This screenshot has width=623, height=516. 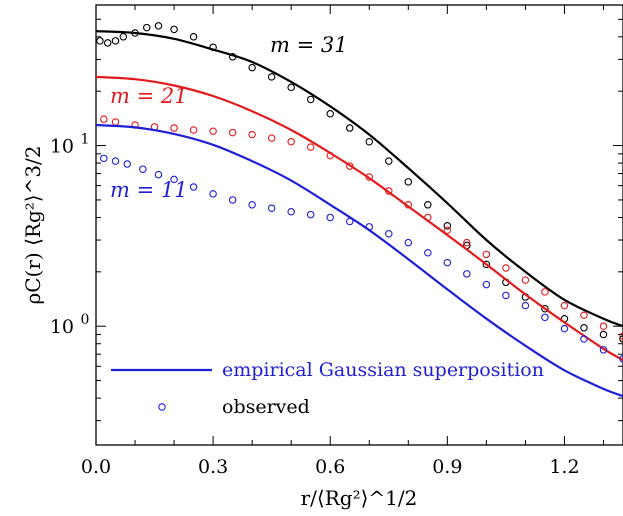 I want to click on legend-label: observed, so click(x=266, y=407).